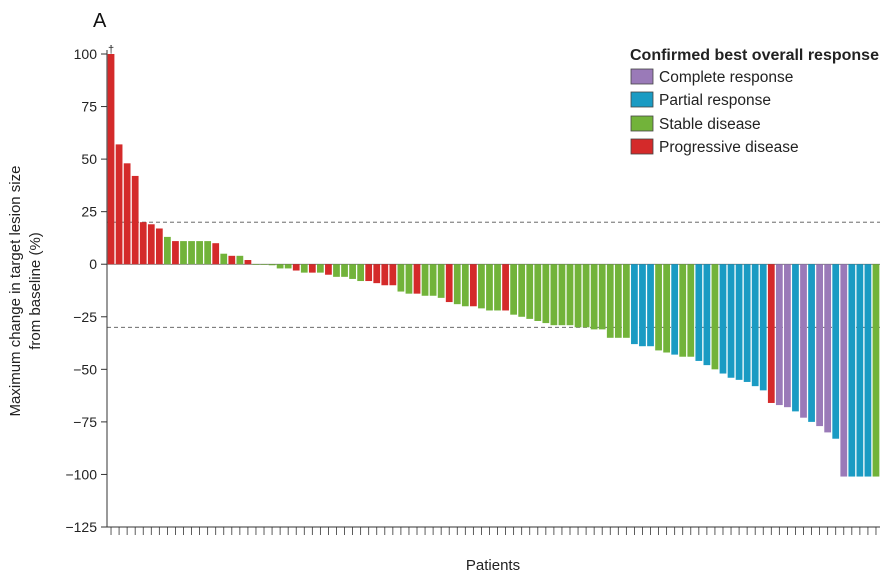  I want to click on y-tick-label: 25, so click(89, 212).